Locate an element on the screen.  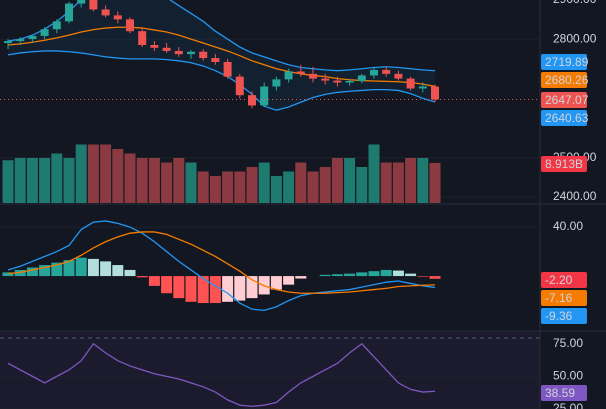
y-tick-label: 25.00 is located at coordinates (568, 405).